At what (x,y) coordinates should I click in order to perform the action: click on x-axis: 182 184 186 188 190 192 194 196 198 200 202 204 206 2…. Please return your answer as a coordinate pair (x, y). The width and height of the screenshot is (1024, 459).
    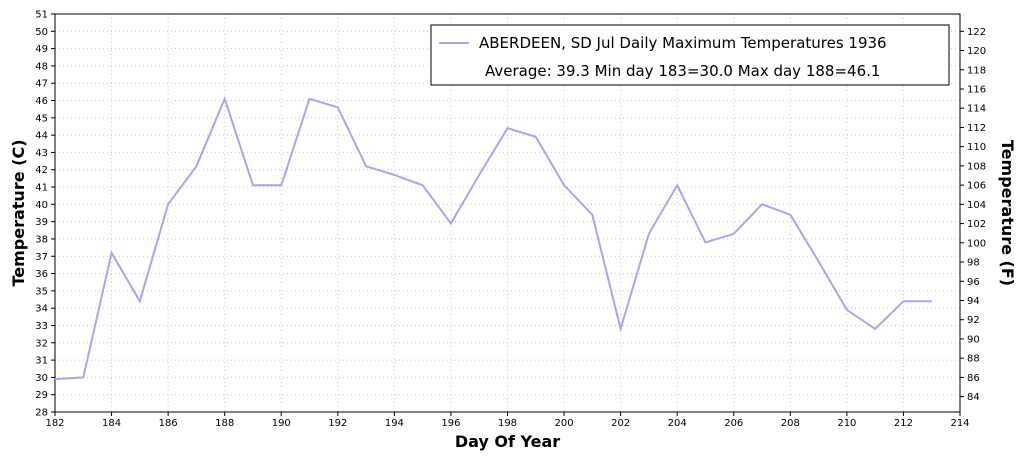
    Looking at the image, I should click on (507, 420).